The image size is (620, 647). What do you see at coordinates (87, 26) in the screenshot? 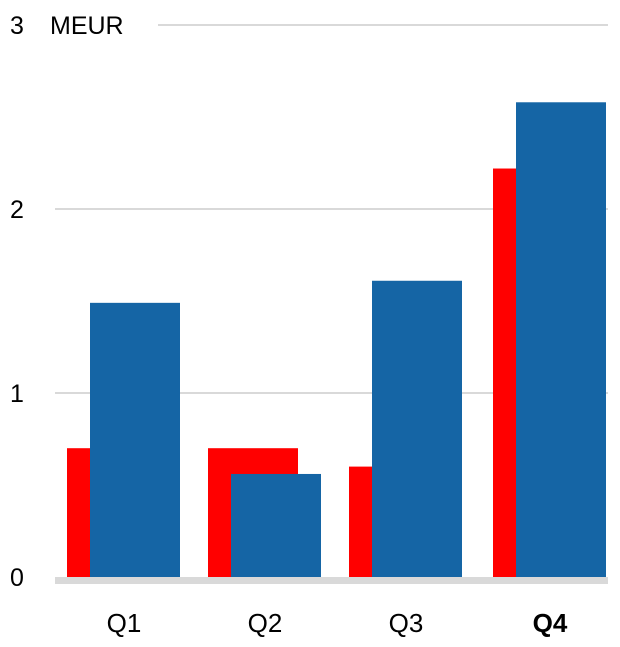
I see `y-unit-label: MEUR` at bounding box center [87, 26].